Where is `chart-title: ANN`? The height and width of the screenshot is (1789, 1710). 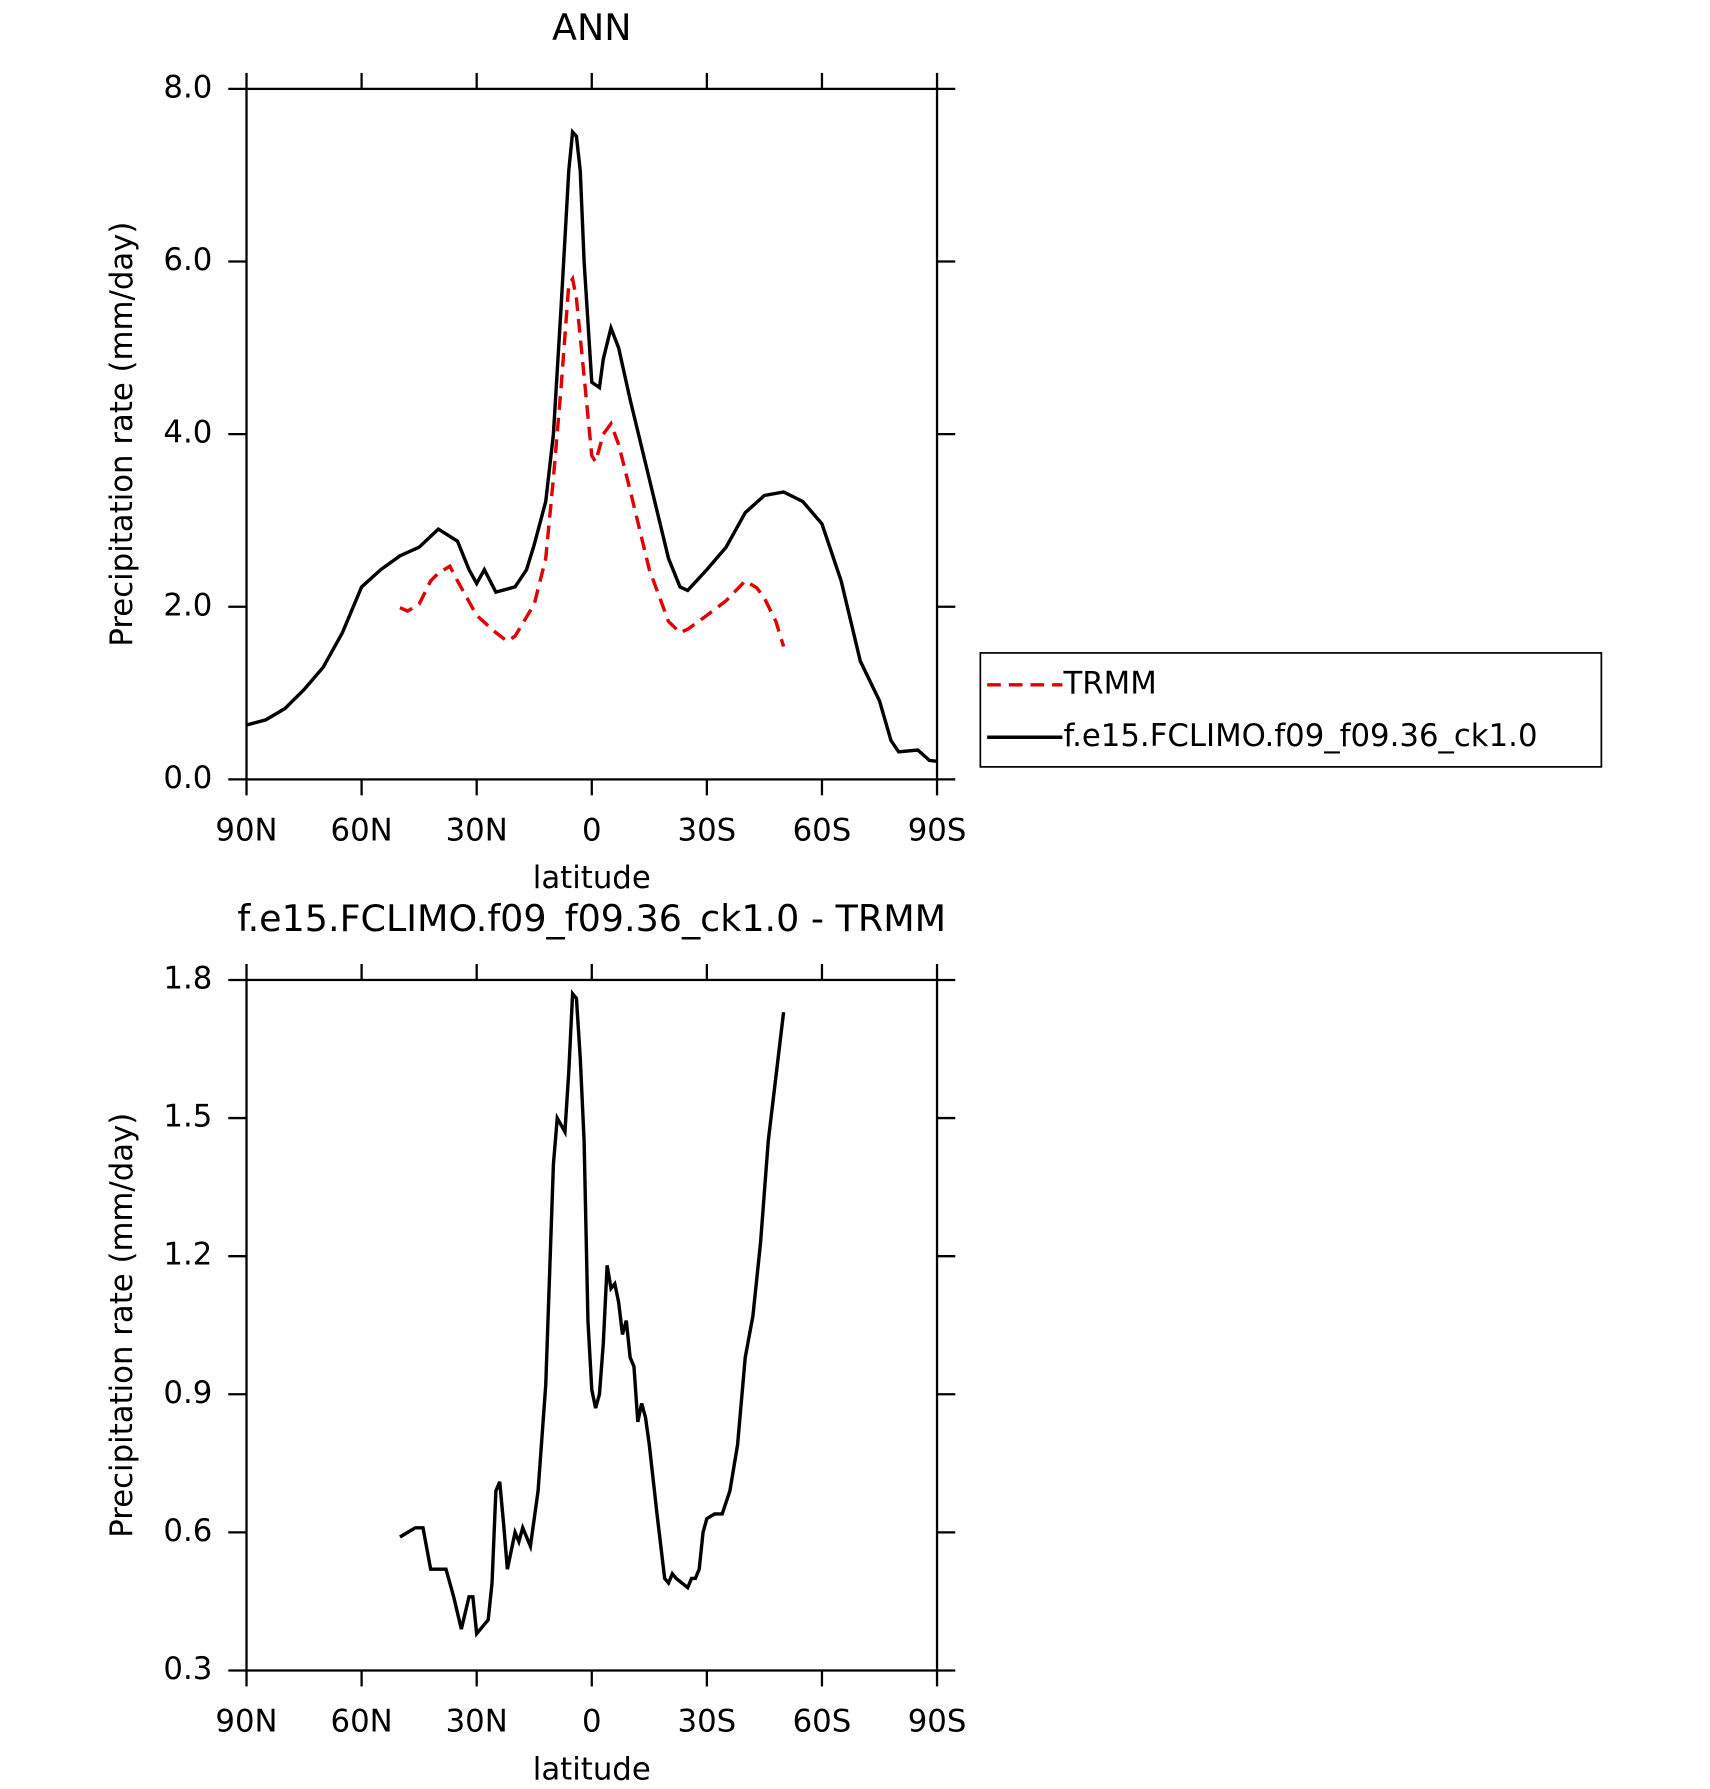 chart-title: ANN is located at coordinates (591, 27).